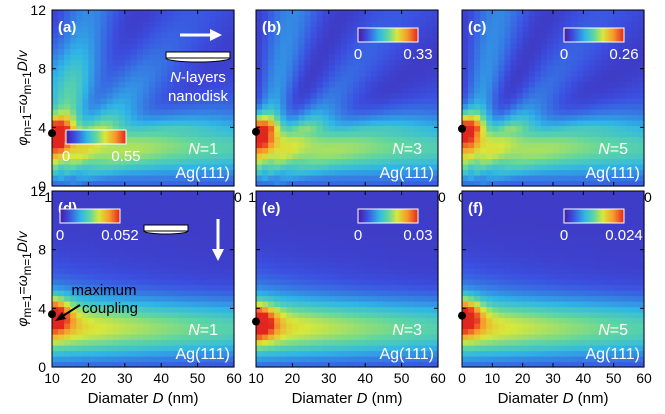 The width and height of the screenshot is (665, 414). What do you see at coordinates (613, 149) in the screenshot?
I see `n-layers-label: N=5` at bounding box center [613, 149].